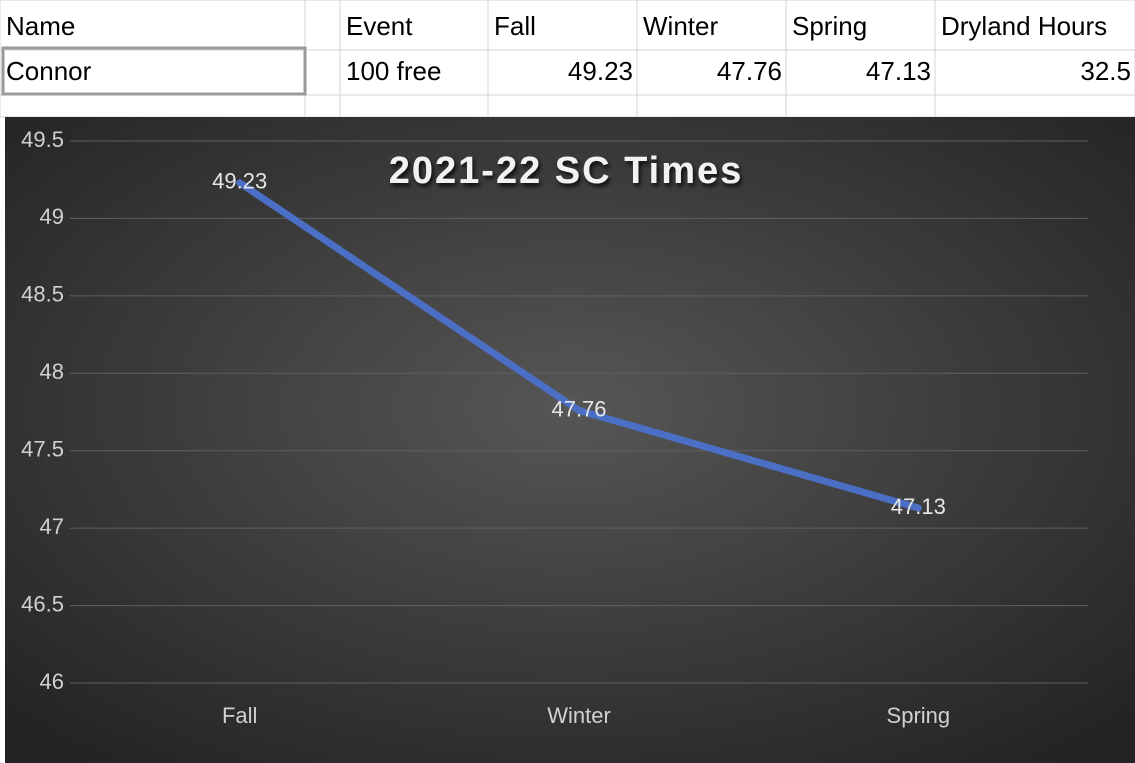  Describe the element at coordinates (1024, 26) in the screenshot. I see `cell-text: Dryland Hours` at that location.